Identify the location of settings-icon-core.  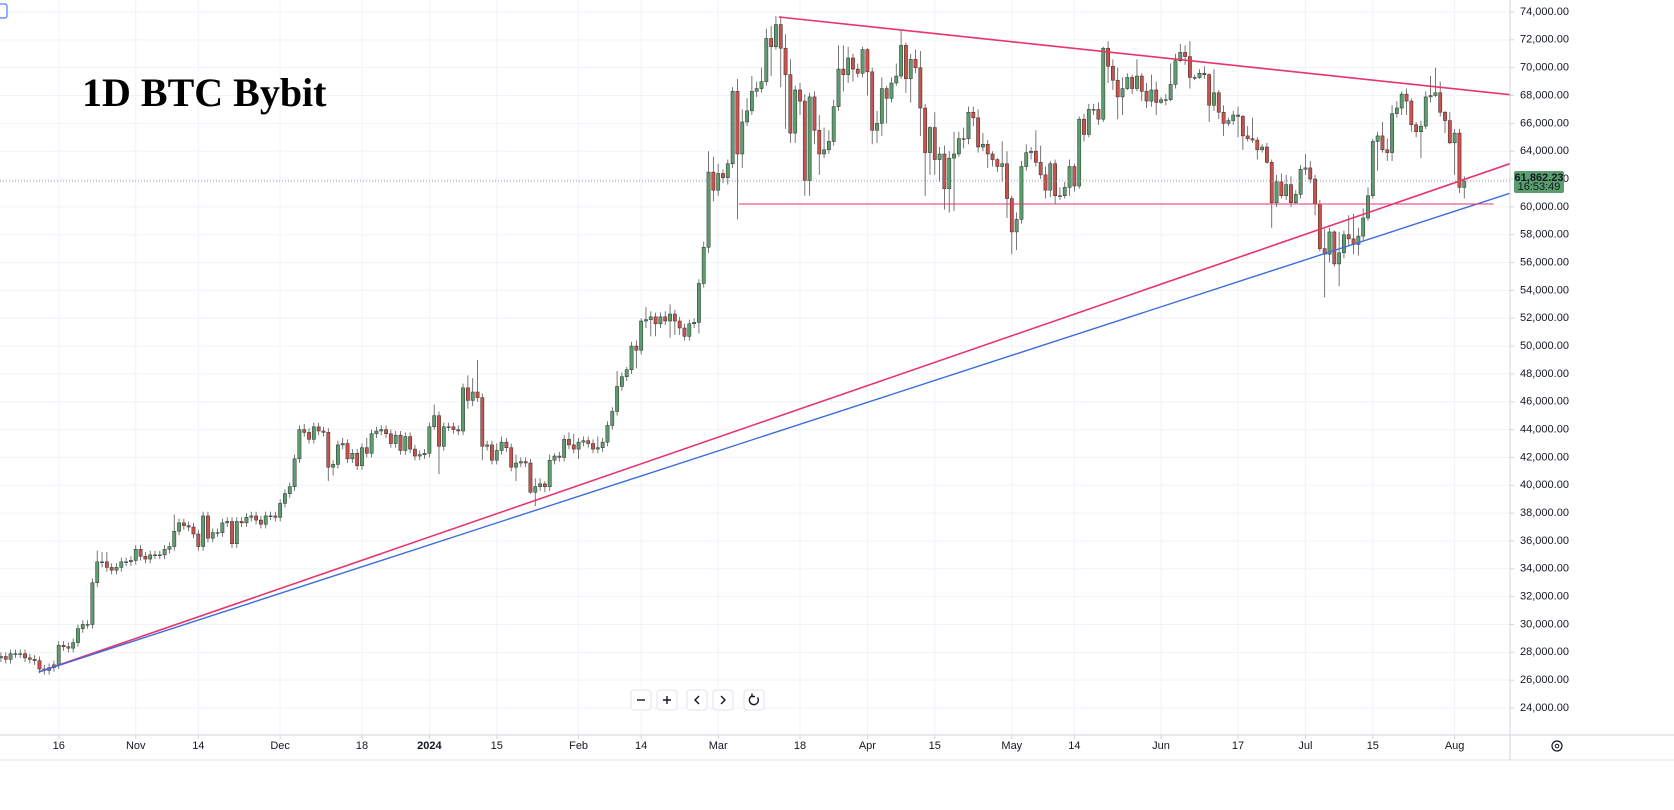
(1557, 746).